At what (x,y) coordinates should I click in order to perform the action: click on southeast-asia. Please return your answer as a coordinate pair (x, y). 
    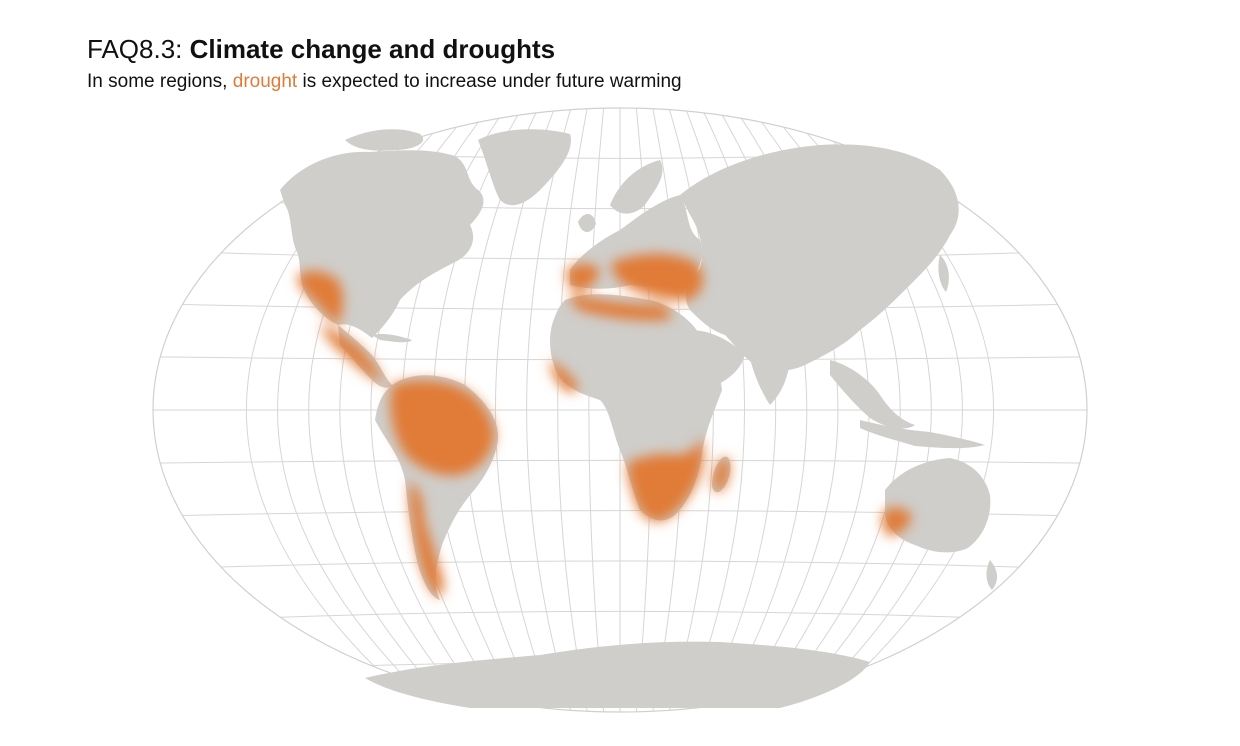
    Looking at the image, I should click on (872, 394).